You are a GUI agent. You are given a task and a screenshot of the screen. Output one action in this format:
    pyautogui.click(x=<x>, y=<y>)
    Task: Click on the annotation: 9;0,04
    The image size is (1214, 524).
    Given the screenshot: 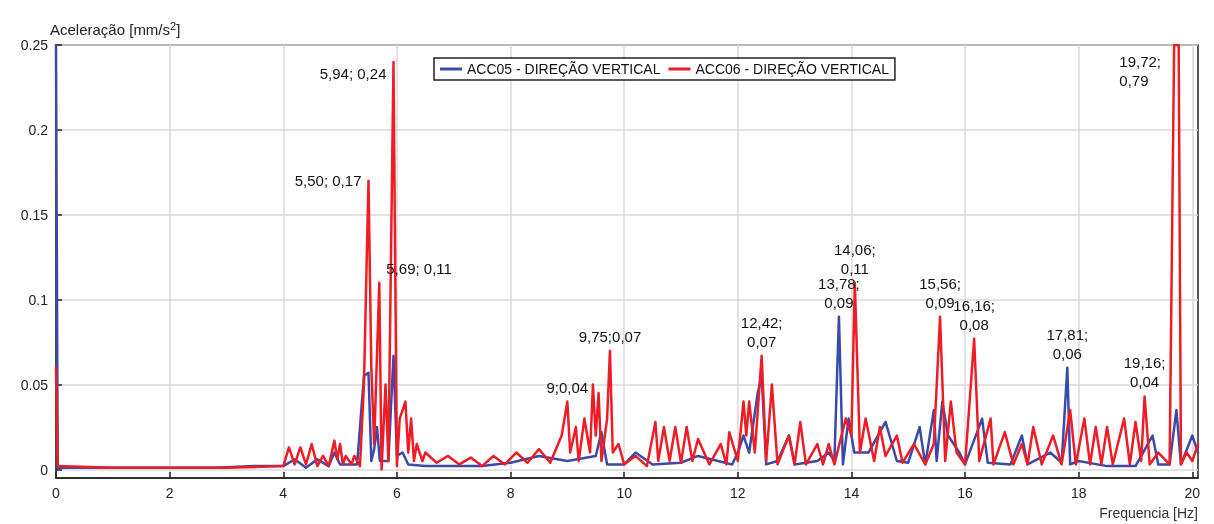 What is the action you would take?
    pyautogui.click(x=567, y=387)
    